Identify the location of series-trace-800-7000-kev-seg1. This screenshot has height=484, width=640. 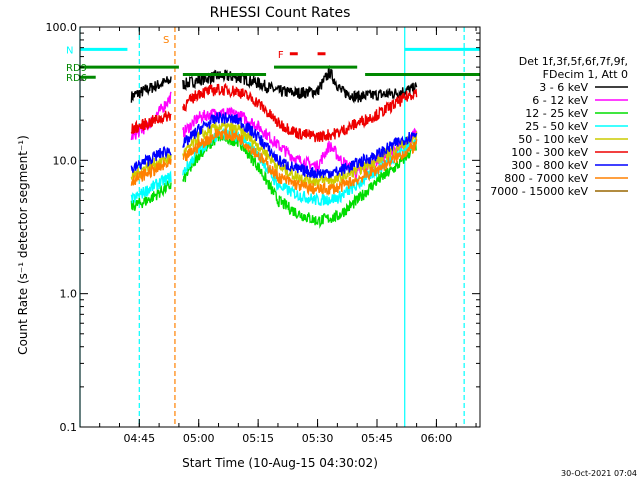
(151, 171).